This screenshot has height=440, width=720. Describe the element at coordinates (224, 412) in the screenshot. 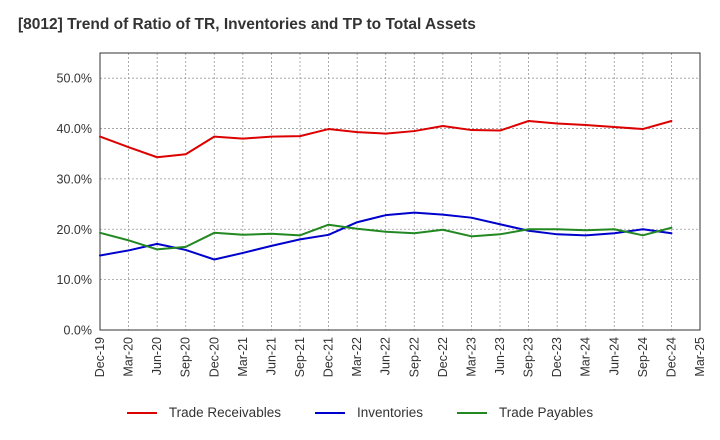

I see `legend-label-trade-receivables: Trade Receivables` at that location.